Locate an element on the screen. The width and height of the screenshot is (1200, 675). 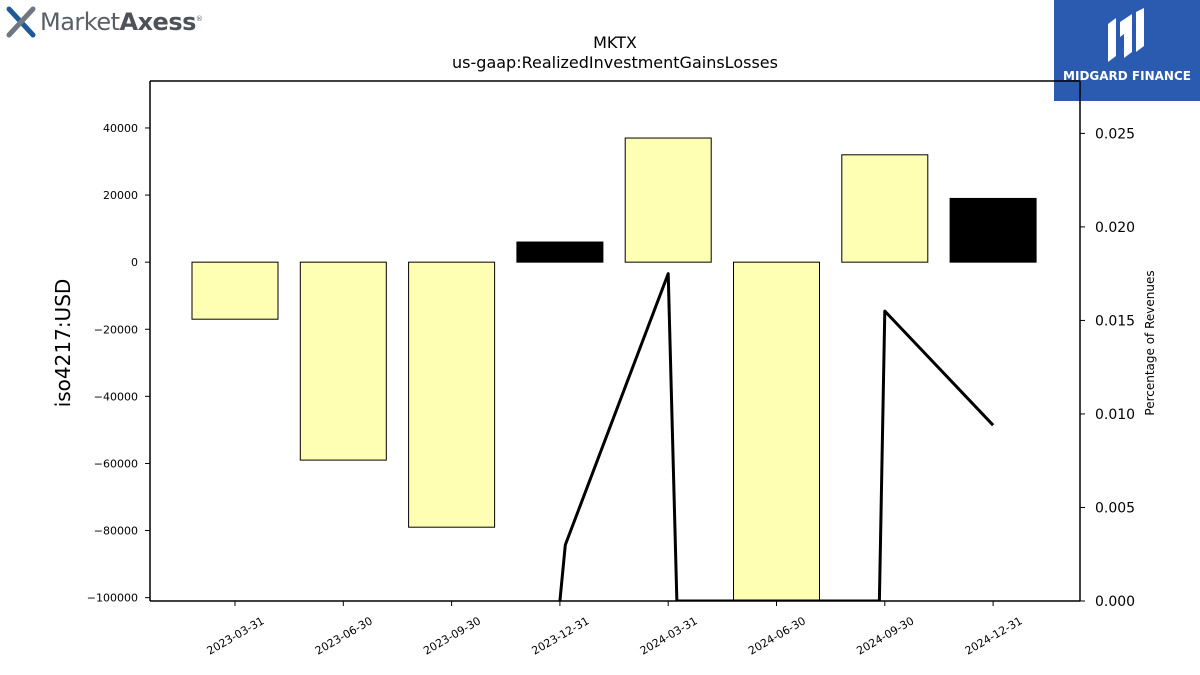
midgard-logo: MIDGARD FINANCE is located at coordinates (1127, 50).